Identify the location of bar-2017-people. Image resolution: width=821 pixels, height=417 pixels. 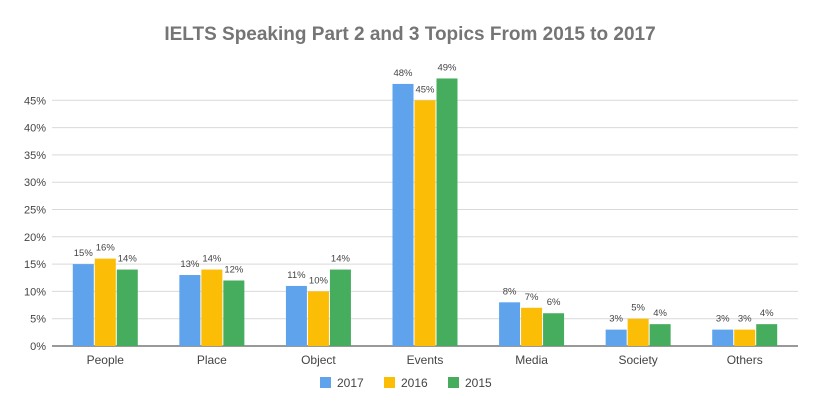
(83, 305).